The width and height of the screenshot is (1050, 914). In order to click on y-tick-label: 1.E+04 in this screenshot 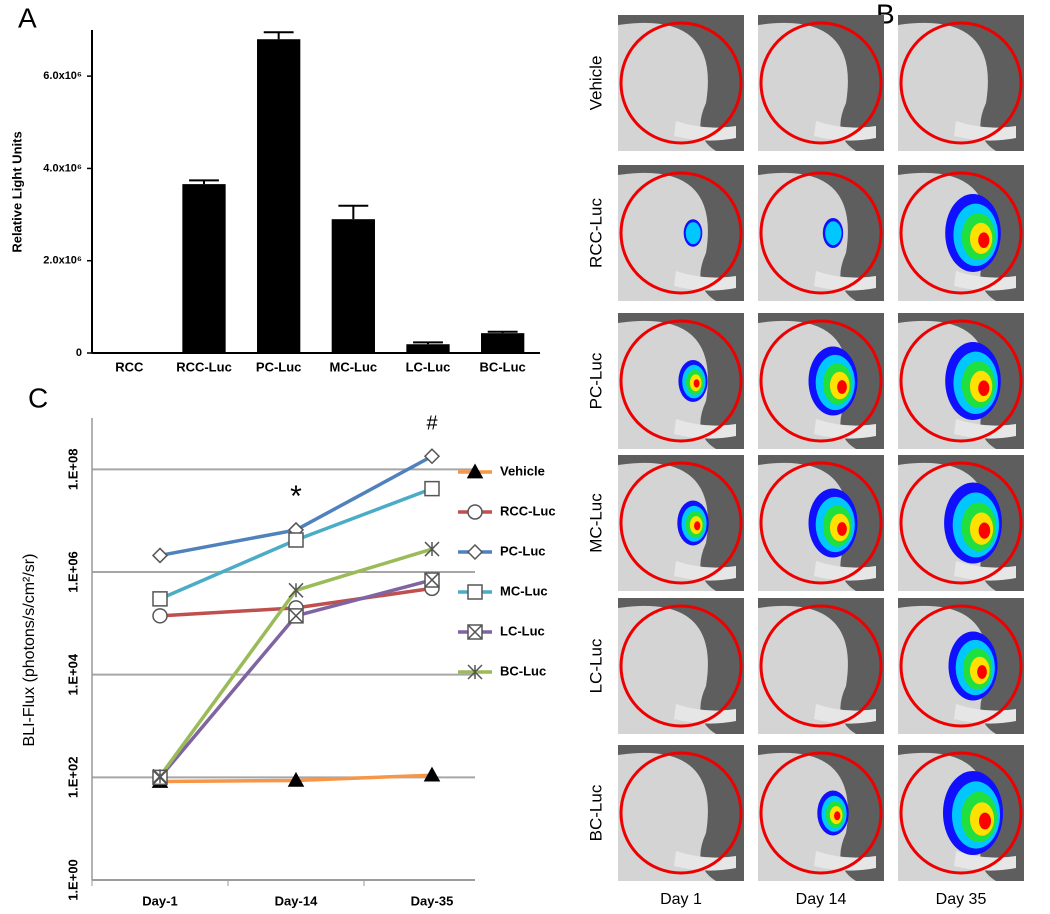, I will do `click(72, 674)`.